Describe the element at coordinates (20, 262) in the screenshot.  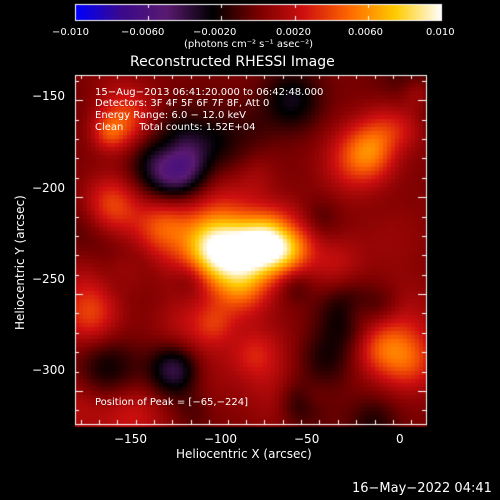
I see `y-axis-label: Heliocentric Y (arcsec)` at that location.